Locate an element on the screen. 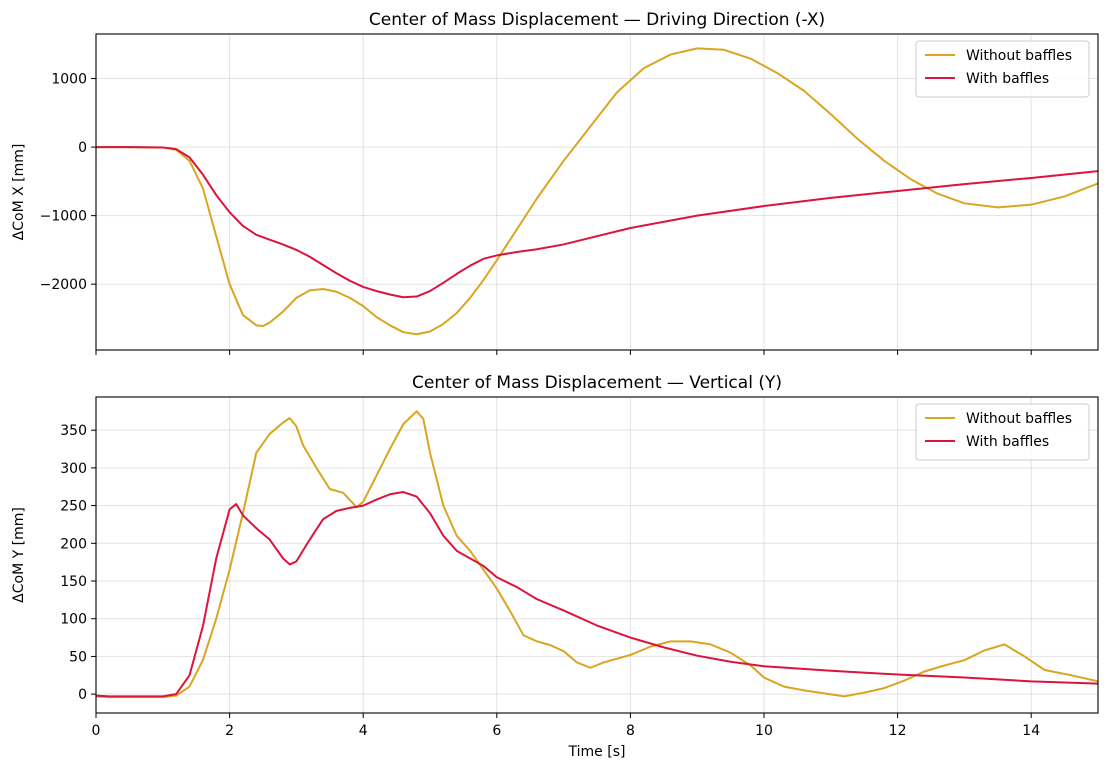  bottom-y-tick-label: 100 is located at coordinates (73, 620).